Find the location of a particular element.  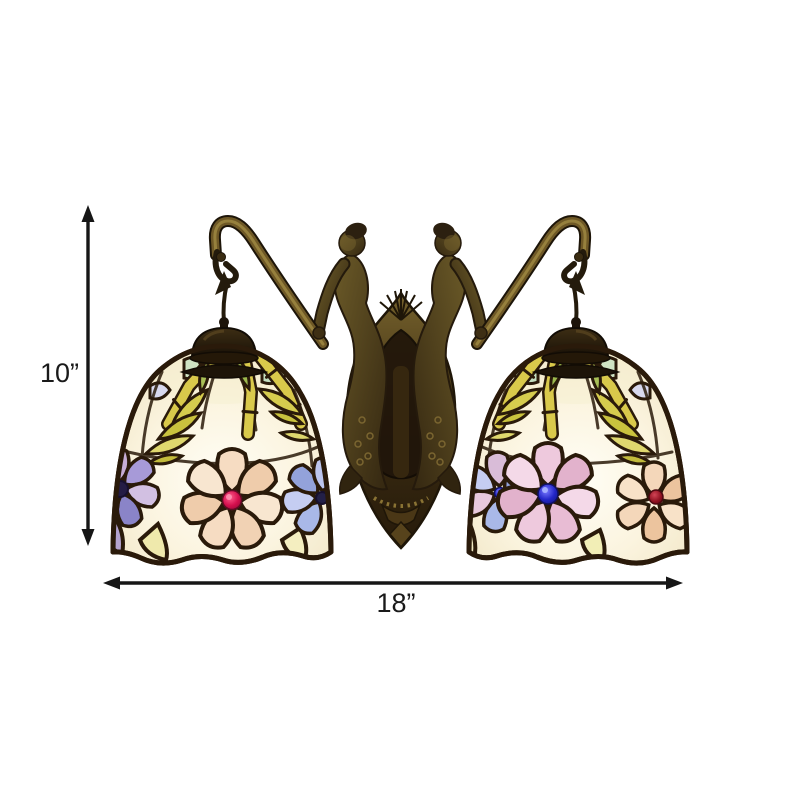

mermaid-figure-right is located at coordinates (447, 357).